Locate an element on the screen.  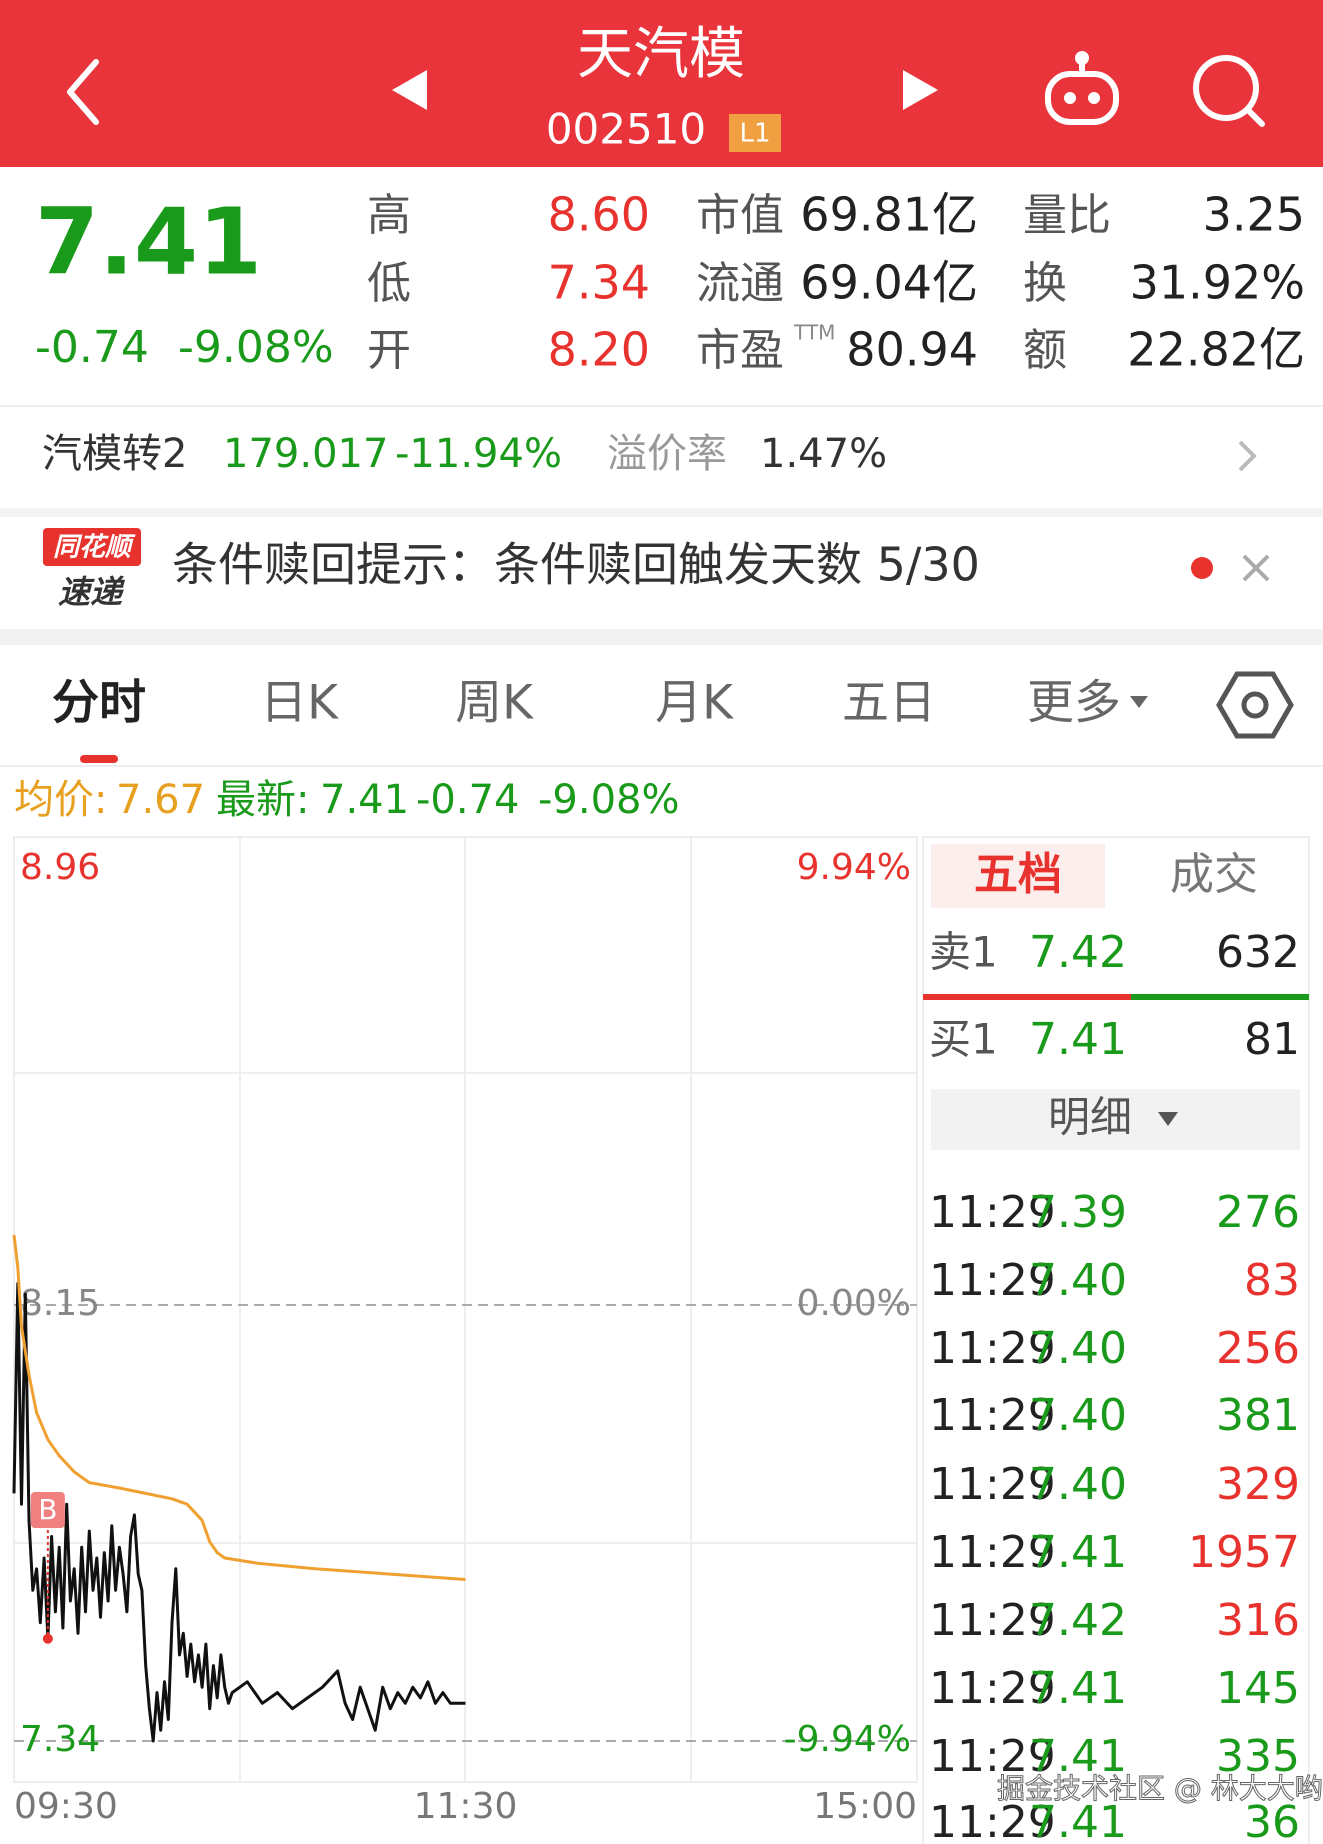
trade-volume: 335 is located at coordinates (1258, 1756).